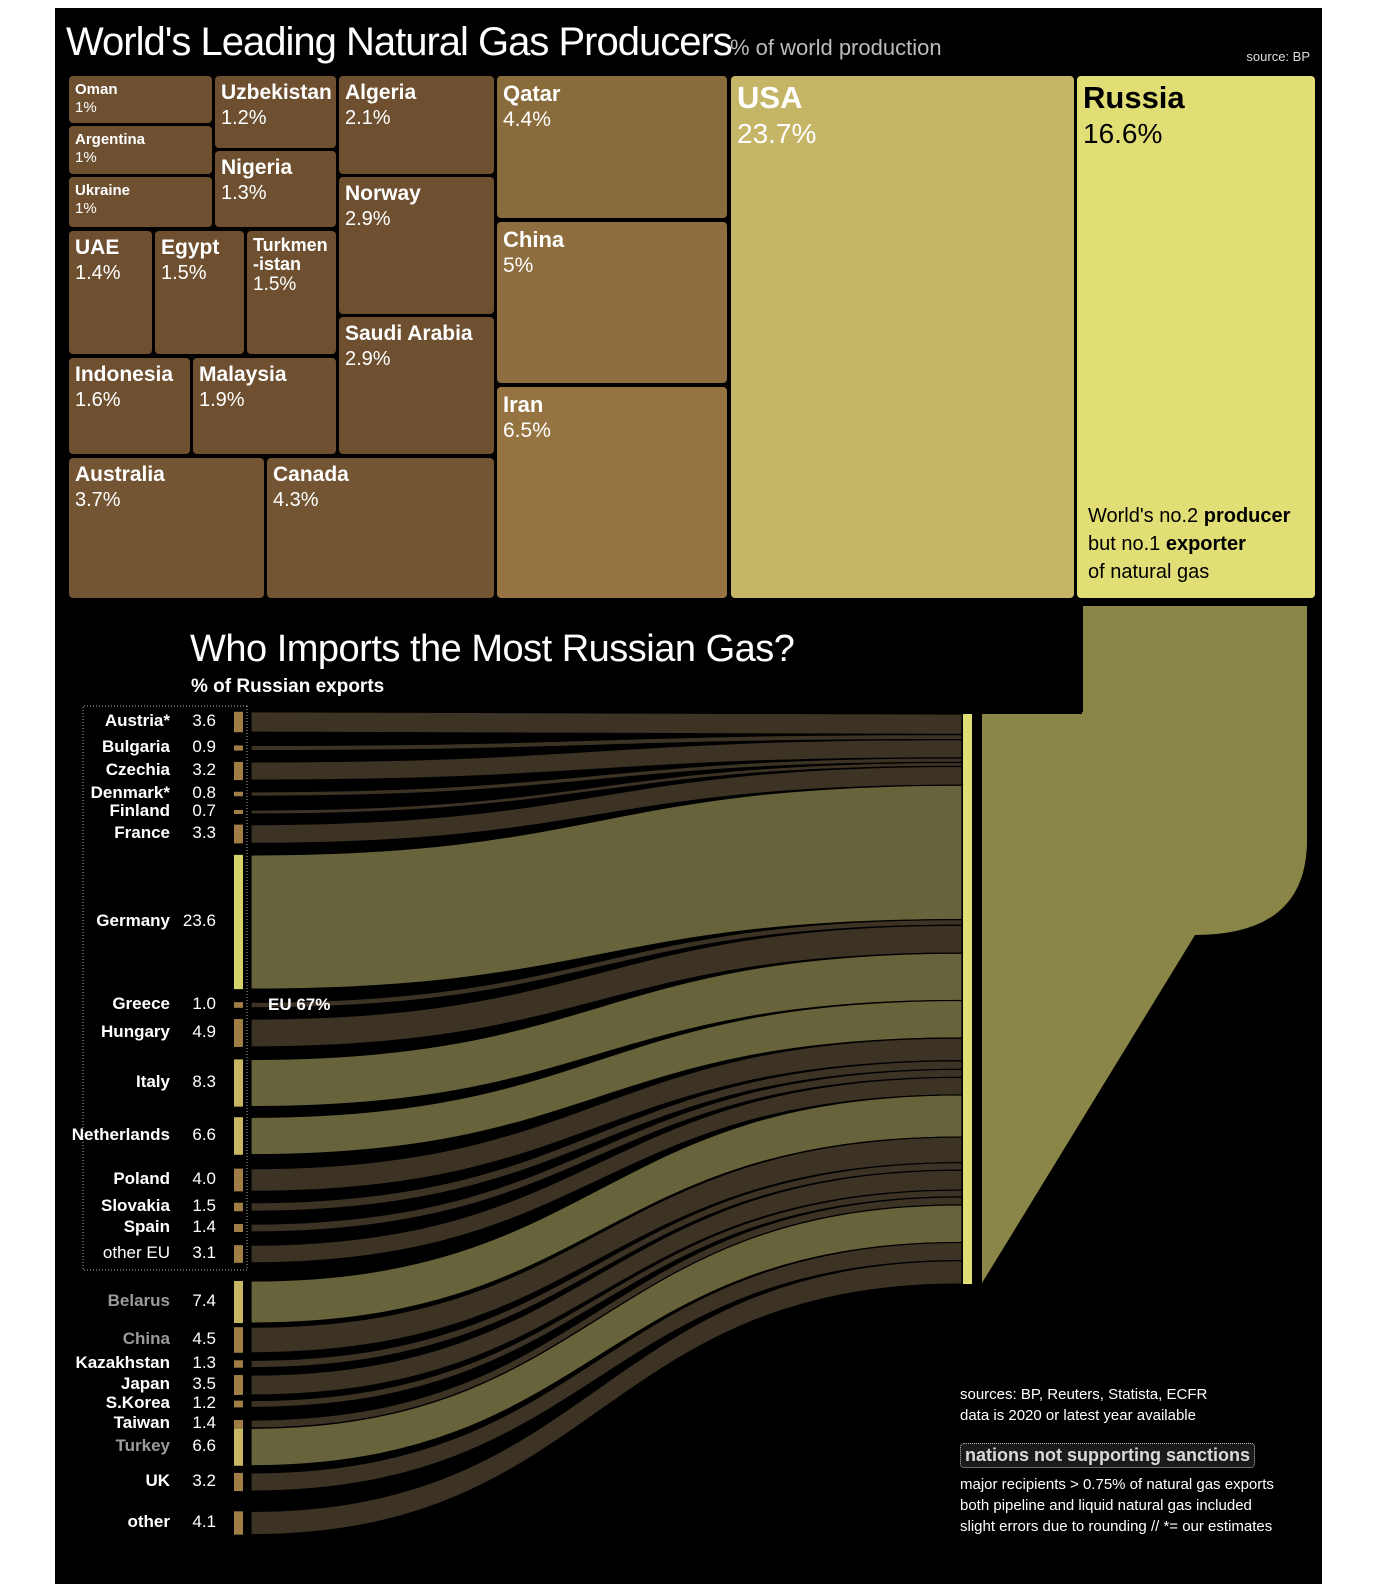 This screenshot has width=1394, height=1584. What do you see at coordinates (275, 189) in the screenshot?
I see `tile-nigeria: Nigeria 1.3%` at bounding box center [275, 189].